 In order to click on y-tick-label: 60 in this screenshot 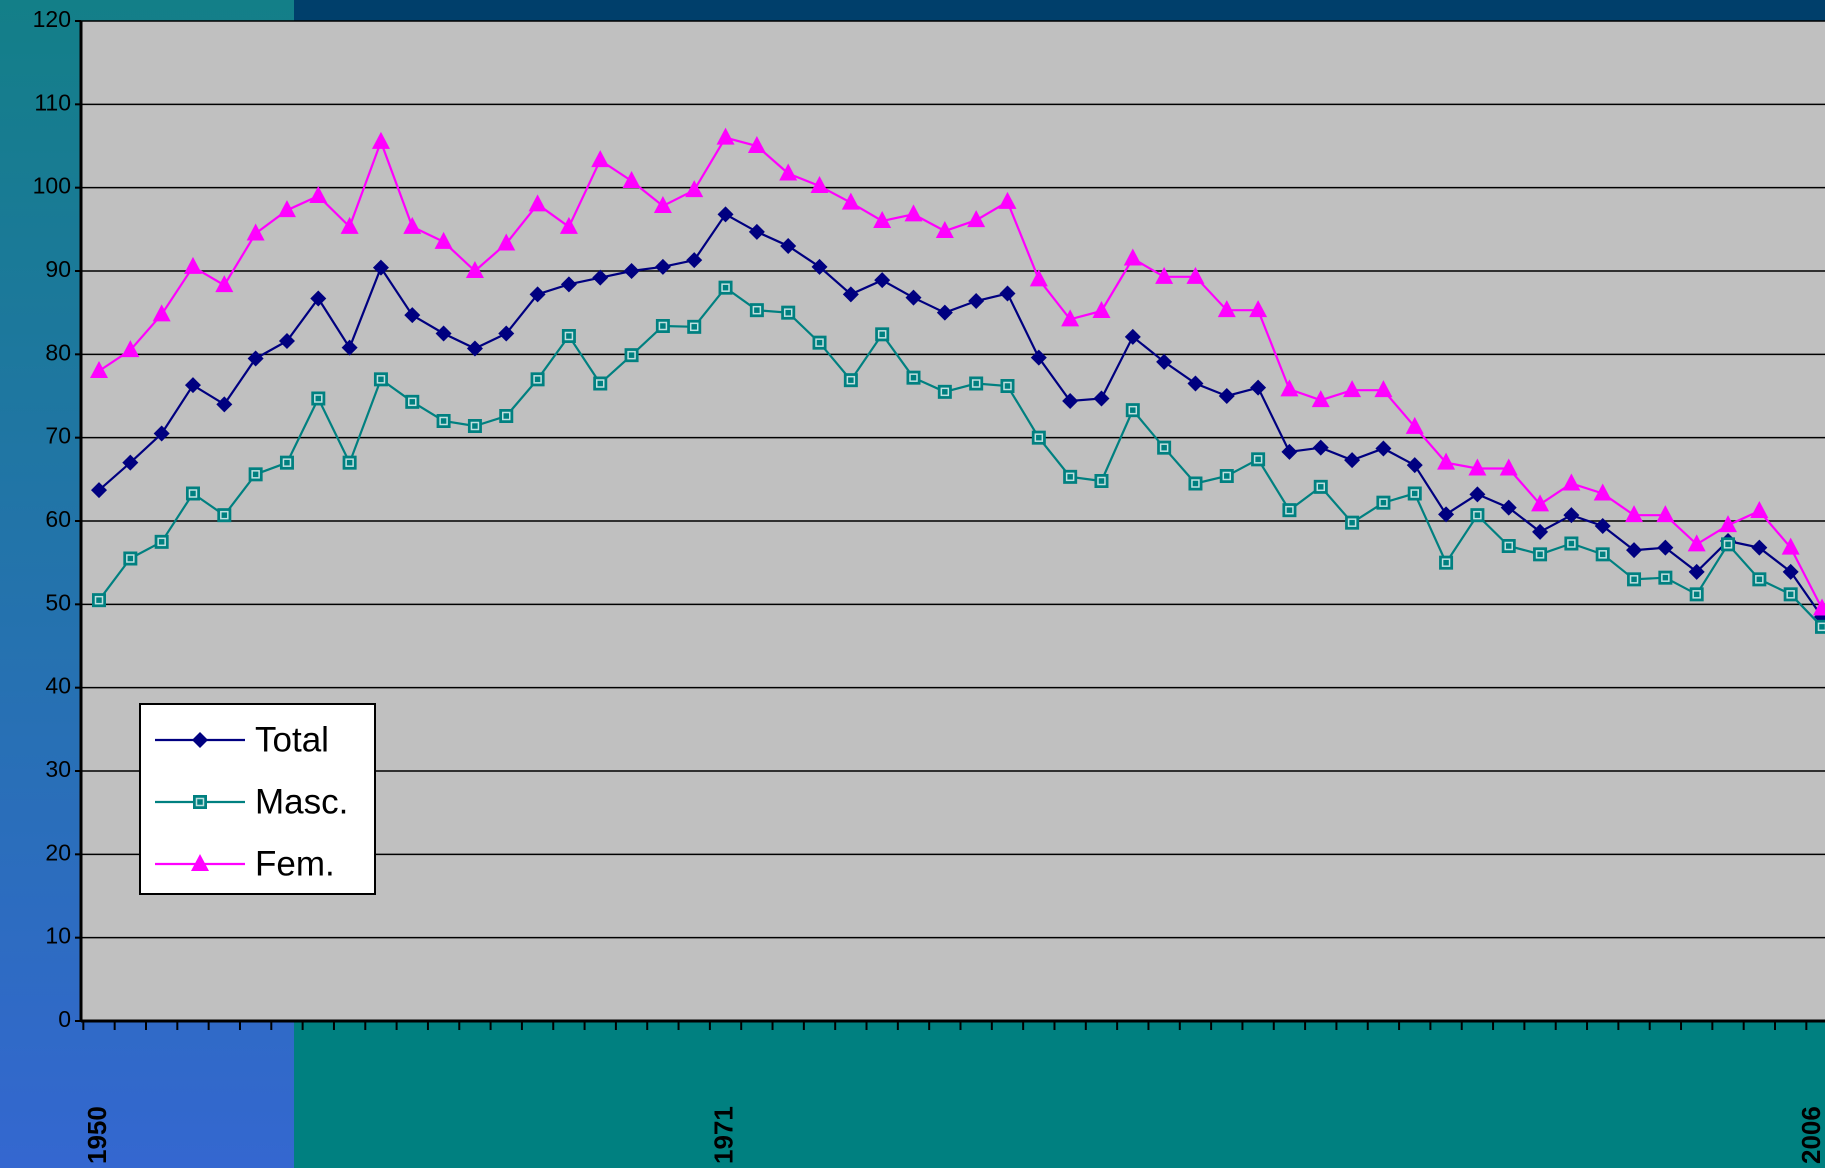, I will do `click(58, 519)`.